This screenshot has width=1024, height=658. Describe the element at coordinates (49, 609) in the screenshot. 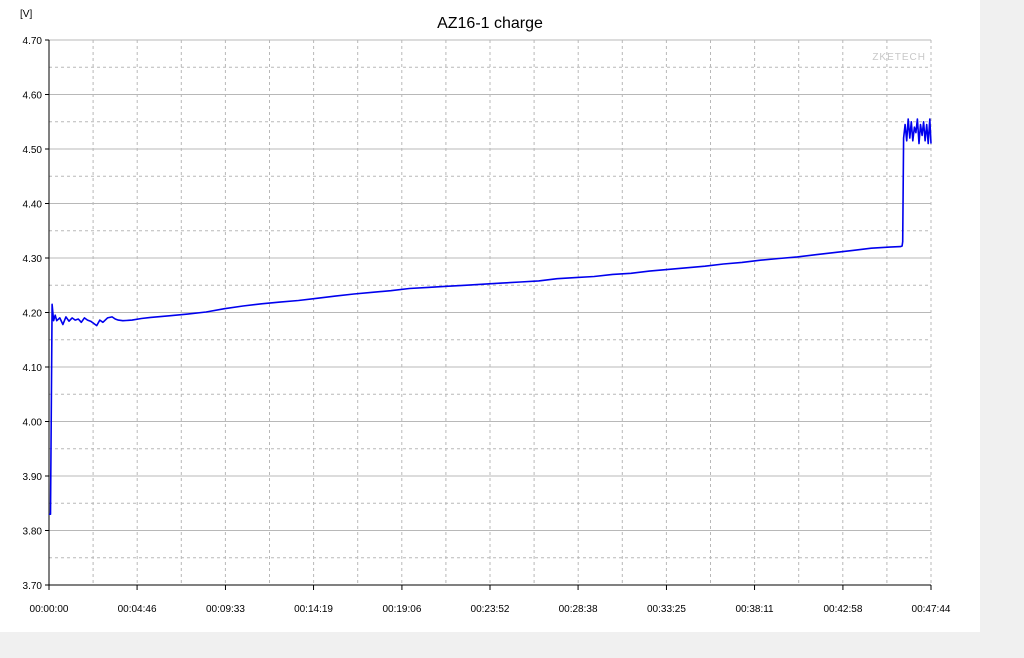

I see `x-tick-label: 00:00:00` at that location.